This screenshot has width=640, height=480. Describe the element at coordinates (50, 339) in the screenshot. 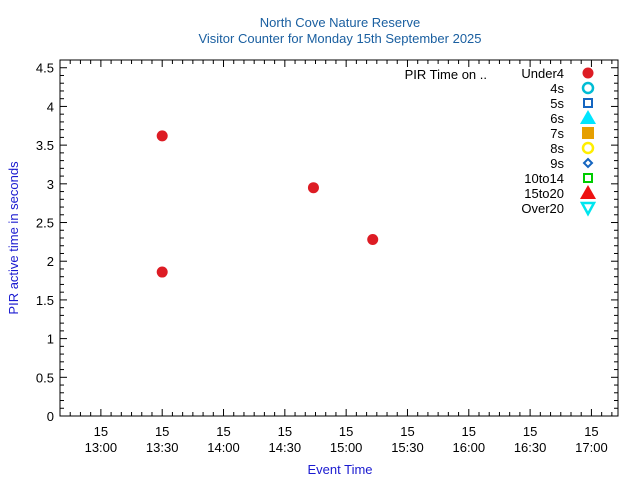

I see `y-tick-label: 1` at that location.